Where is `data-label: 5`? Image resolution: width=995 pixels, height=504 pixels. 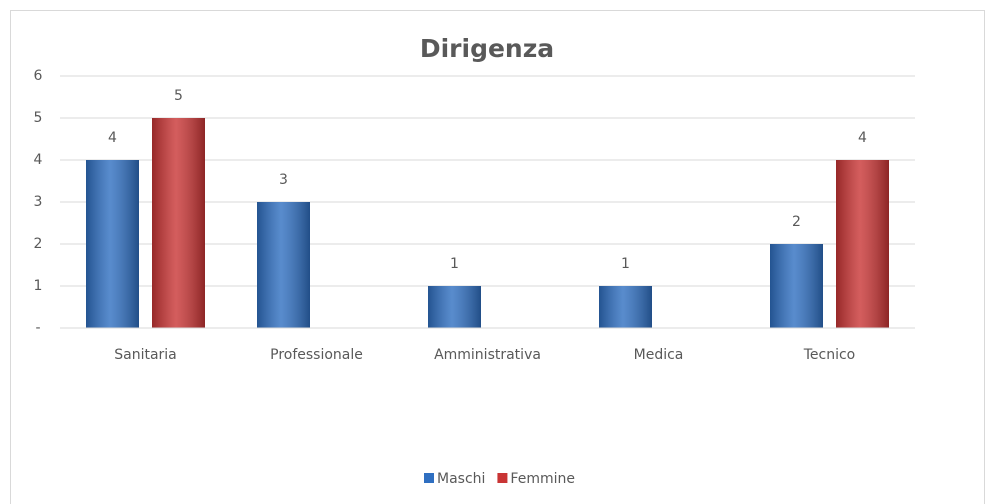 data-label: 5 is located at coordinates (178, 96).